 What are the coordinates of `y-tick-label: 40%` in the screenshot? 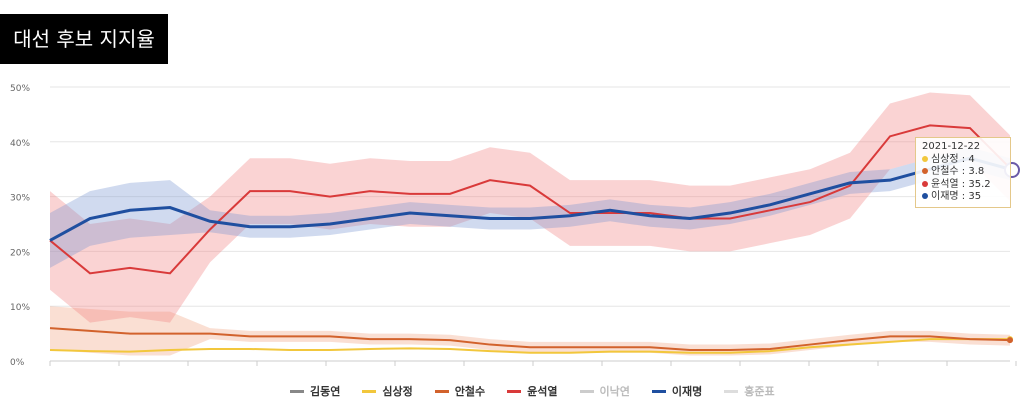 It's located at (20, 144).